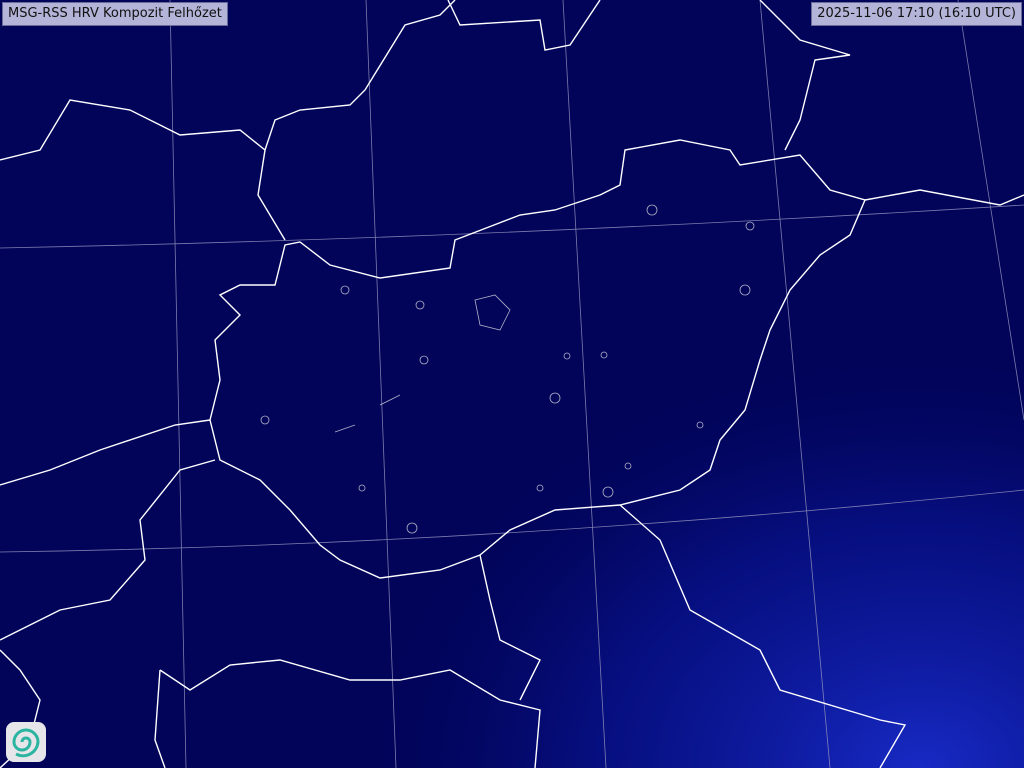 The image size is (1024, 768). Describe the element at coordinates (115, 14) in the screenshot. I see `product-title: MSG-RSS HRV Kompozit Felhőzet` at that location.